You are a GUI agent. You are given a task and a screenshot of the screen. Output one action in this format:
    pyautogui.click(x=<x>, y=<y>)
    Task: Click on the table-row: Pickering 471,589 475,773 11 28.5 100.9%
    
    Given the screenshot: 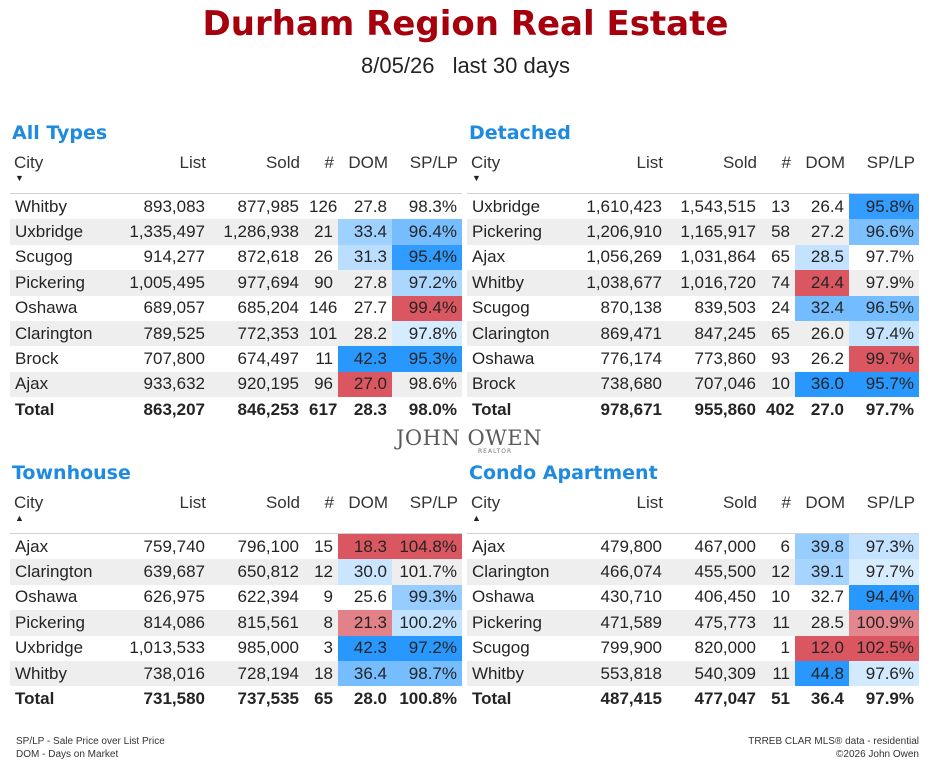 What is the action you would take?
    pyautogui.click(x=693, y=623)
    